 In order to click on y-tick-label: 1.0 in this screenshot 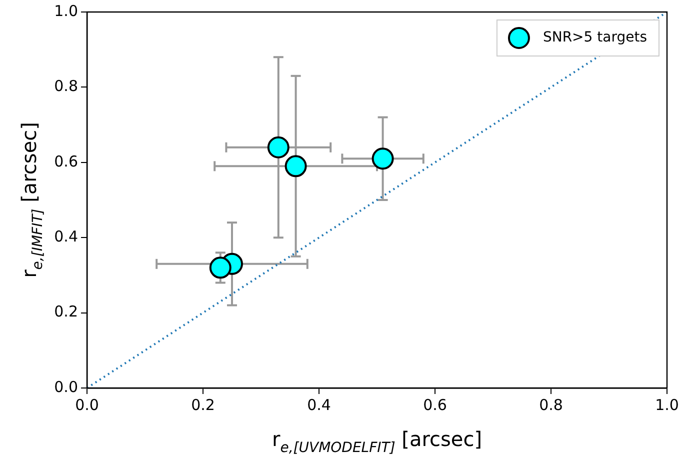, I will do `click(66, 11)`.